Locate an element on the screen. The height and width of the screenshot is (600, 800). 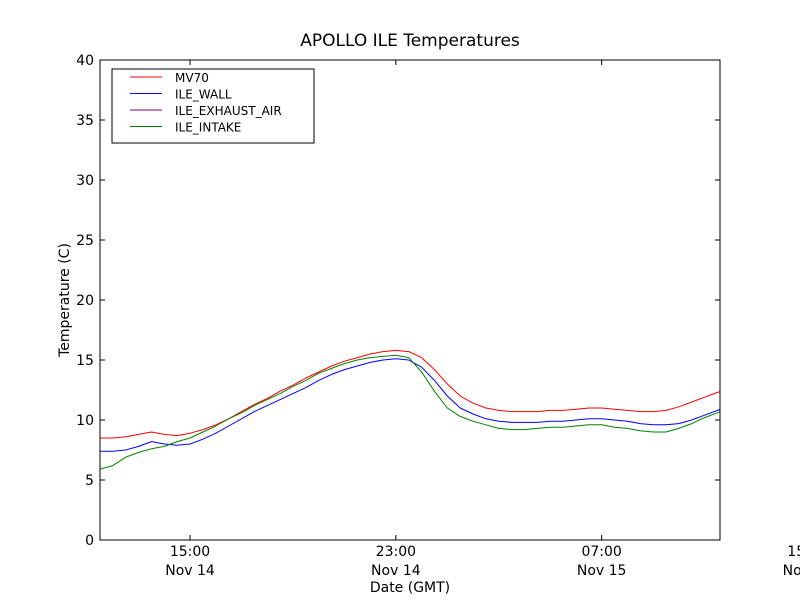
series-line-mv70 is located at coordinates (410, 394).